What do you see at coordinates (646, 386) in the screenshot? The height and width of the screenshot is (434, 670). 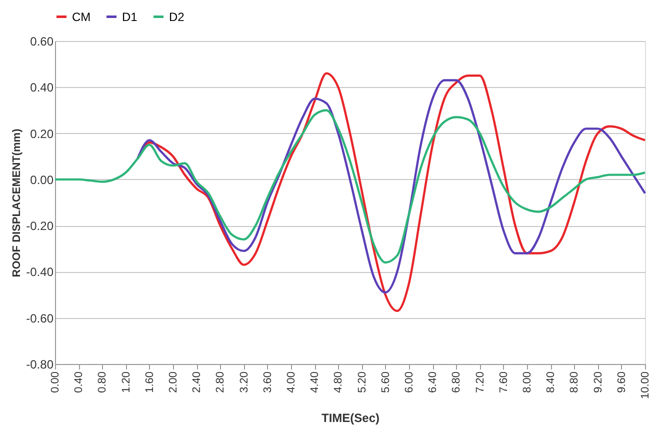 I see `x-tick-label: 10.00` at bounding box center [646, 386].